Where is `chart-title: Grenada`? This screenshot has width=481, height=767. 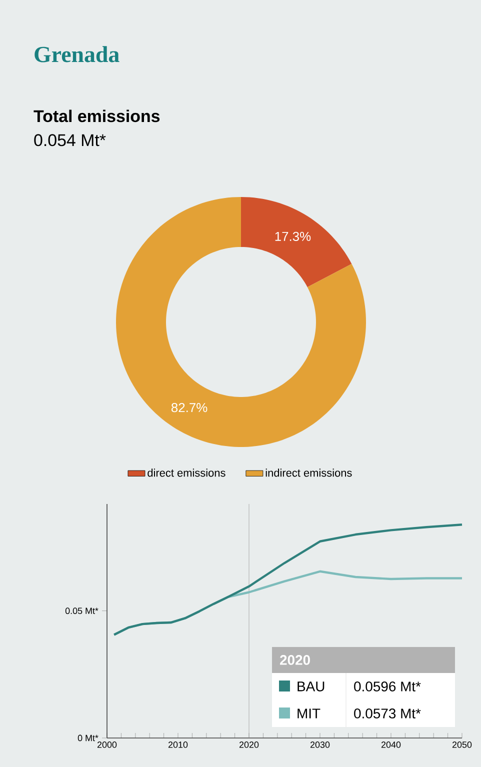 chart-title: Grenada is located at coordinates (77, 54).